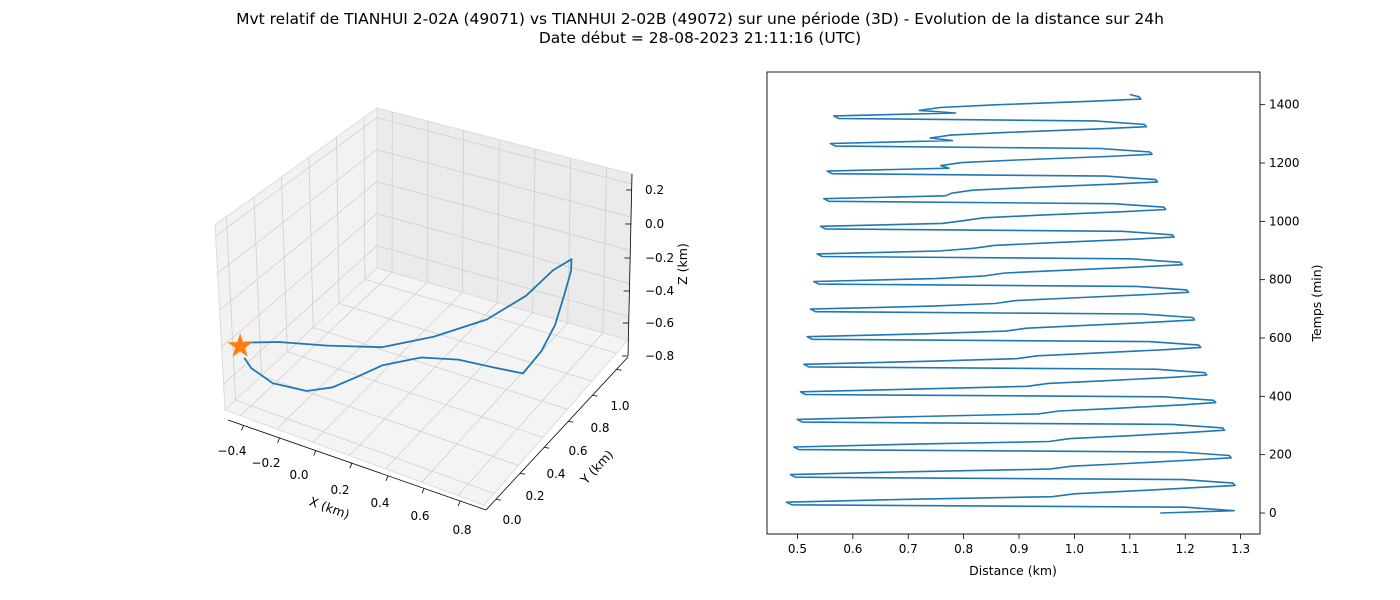 The height and width of the screenshot is (600, 1400). I want to click on x-tick-label: 1.1, so click(1129, 549).